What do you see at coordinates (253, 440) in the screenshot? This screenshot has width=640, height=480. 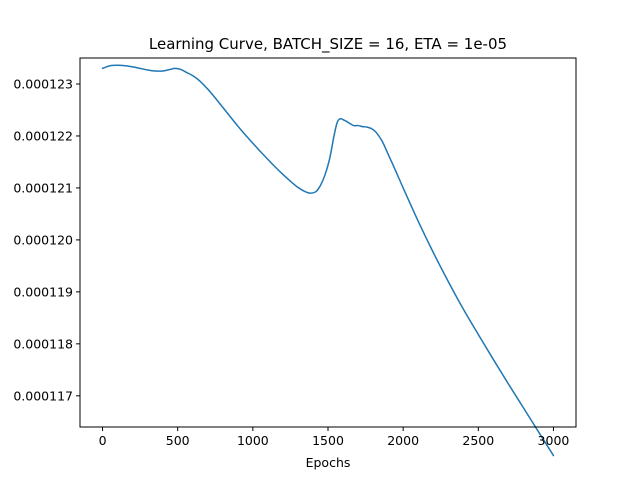 I see `x-tick-label: 1000` at bounding box center [253, 440].